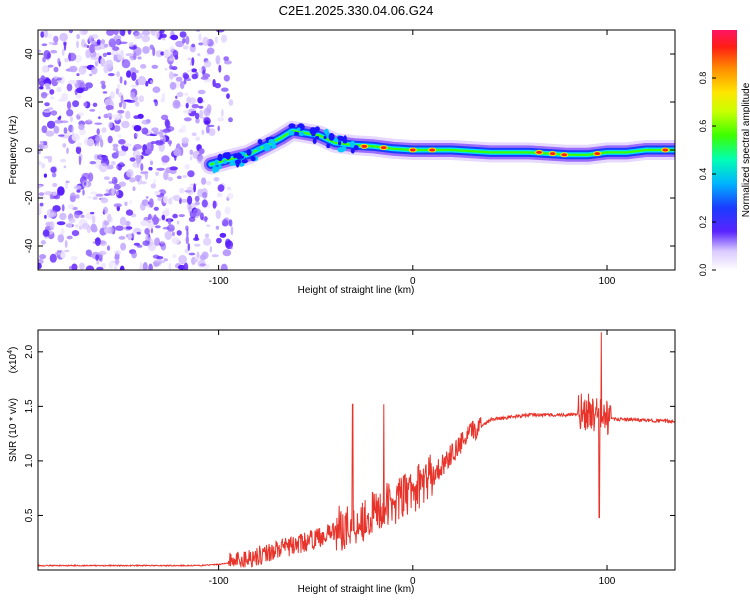  Describe the element at coordinates (413, 281) in the screenshot. I see `spectrogram-x-tick-label: 0` at that location.